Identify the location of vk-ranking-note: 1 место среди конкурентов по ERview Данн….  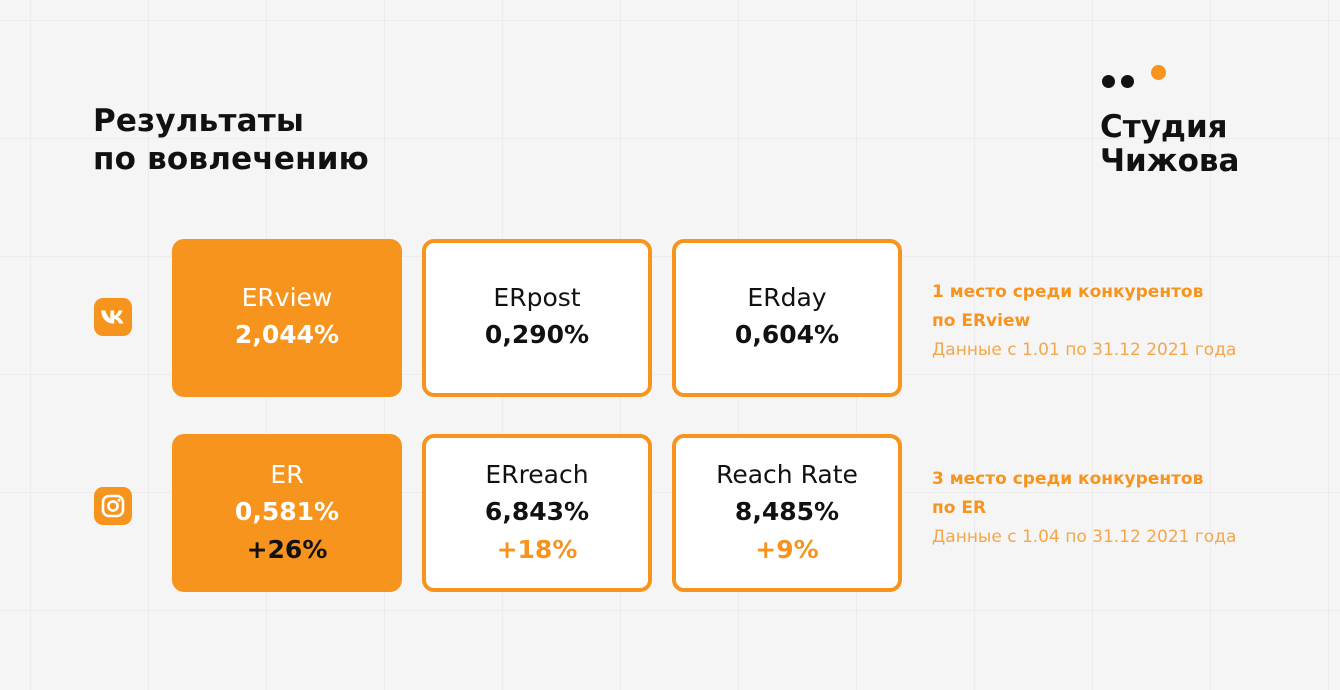
(1132, 321).